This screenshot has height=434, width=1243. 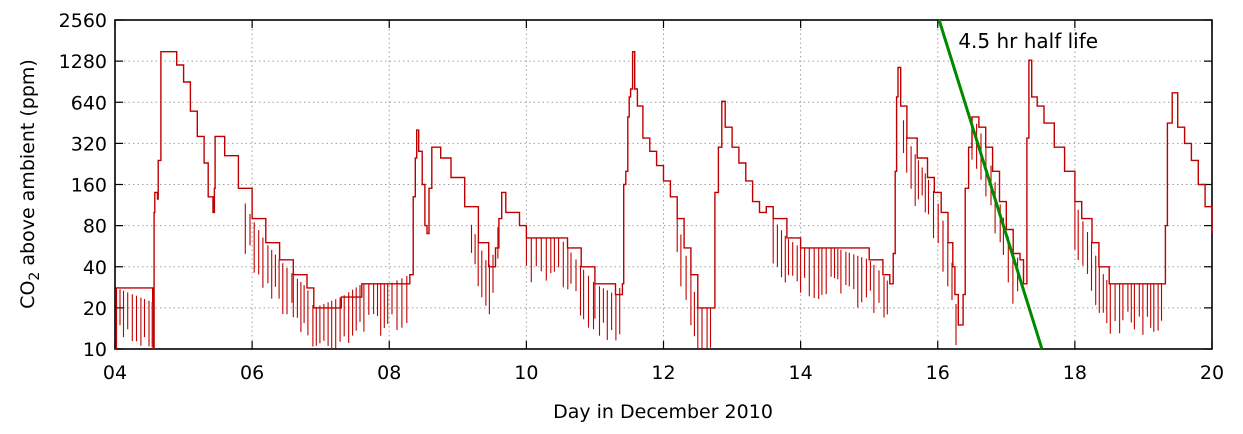 I want to click on y-axis-label: CO2 above ambient (ppm), so click(x=30, y=184).